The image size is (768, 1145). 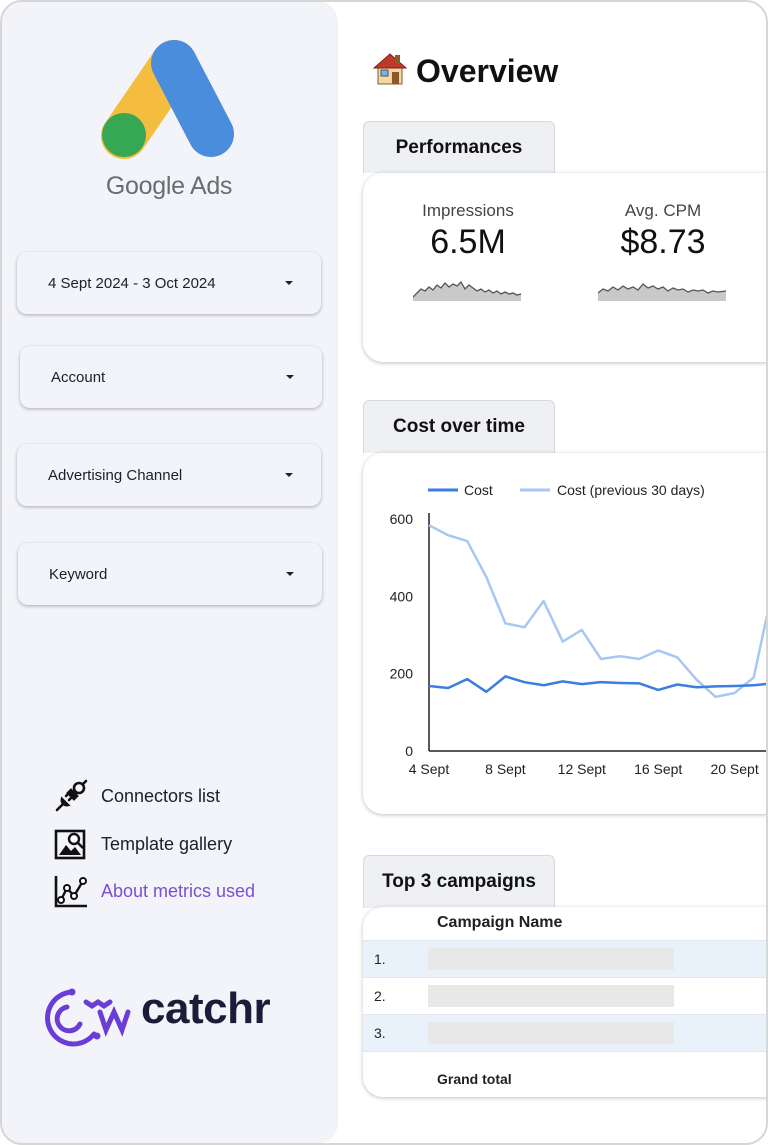 I want to click on series-line-previous, so click(x=597, y=611).